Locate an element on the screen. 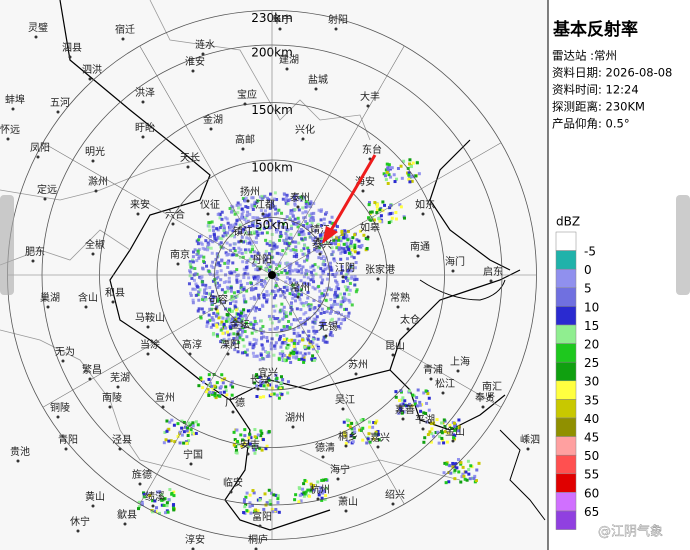 The width and height of the screenshot is (690, 550). city-label: 太仓 is located at coordinates (410, 319).